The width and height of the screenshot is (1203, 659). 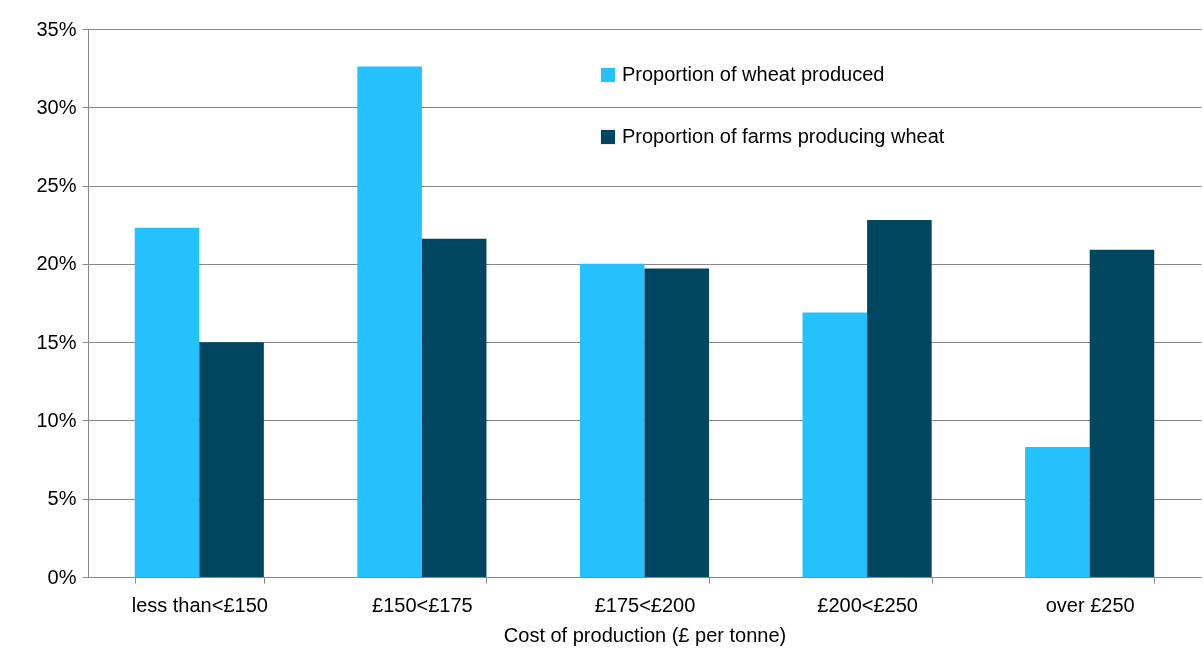 I want to click on y-tick-label: 10%, so click(x=56, y=419).